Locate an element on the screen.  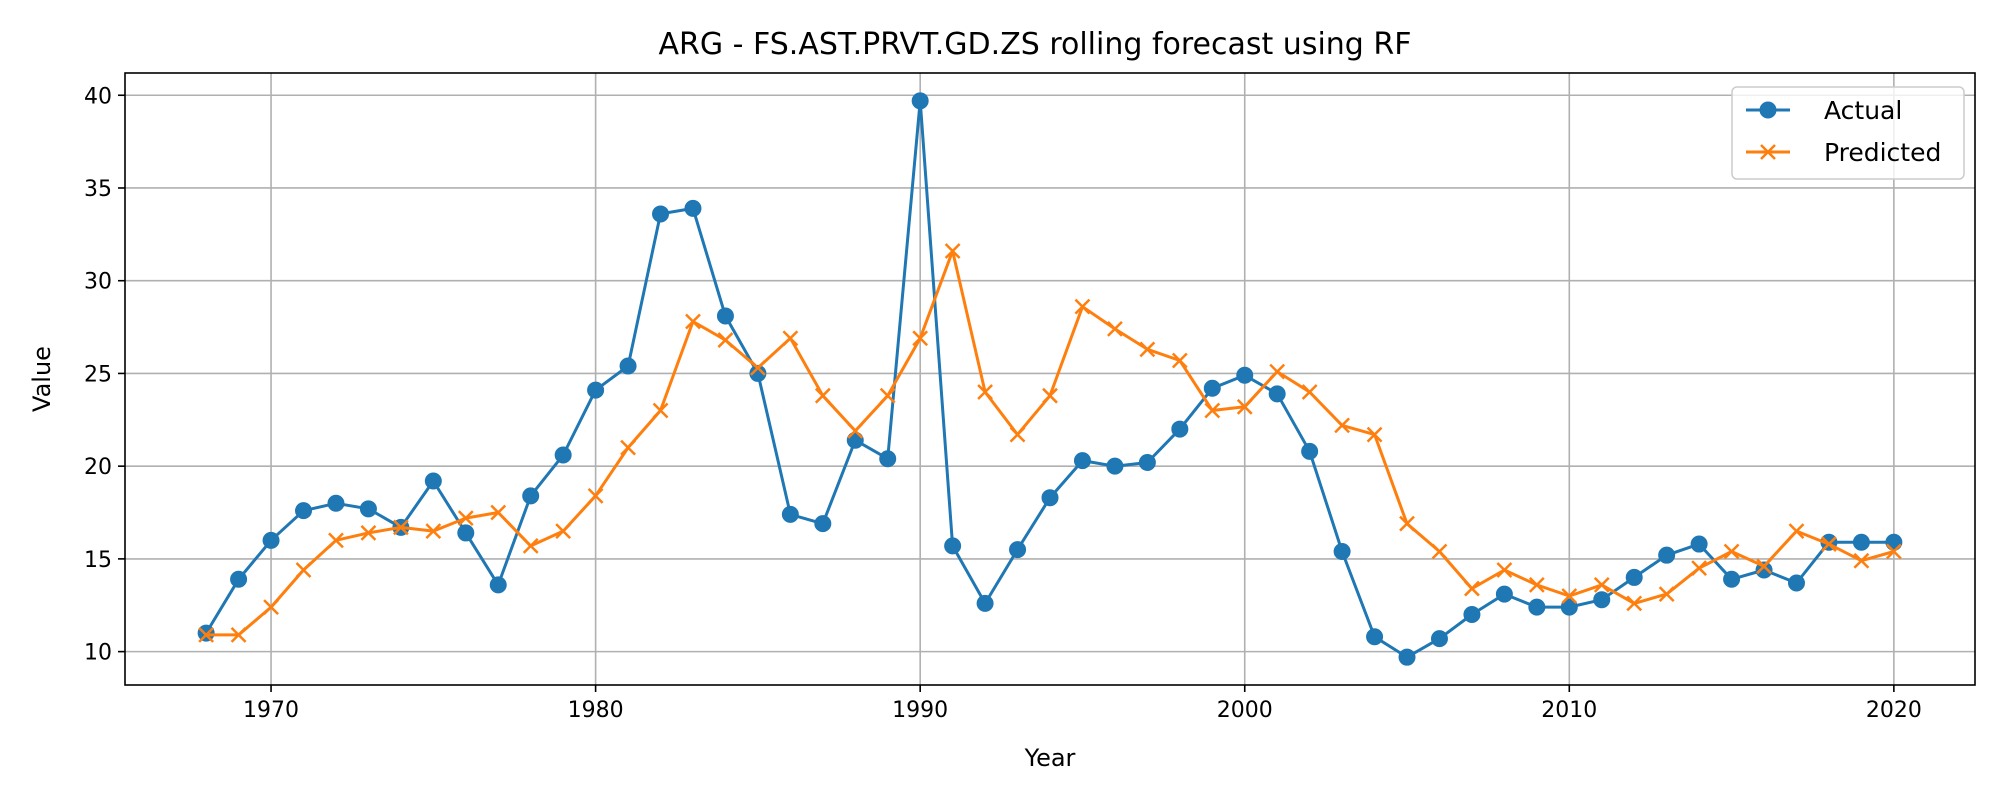
x-tick-label: 2020 is located at coordinates (1894, 710).